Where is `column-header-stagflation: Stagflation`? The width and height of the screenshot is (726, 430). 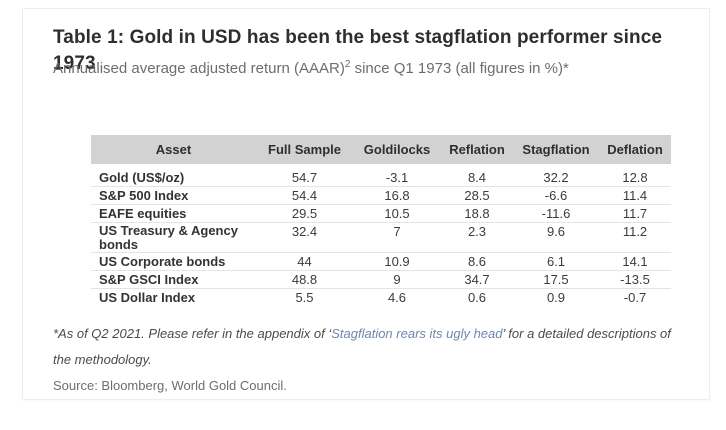 column-header-stagflation: Stagflation is located at coordinates (556, 149).